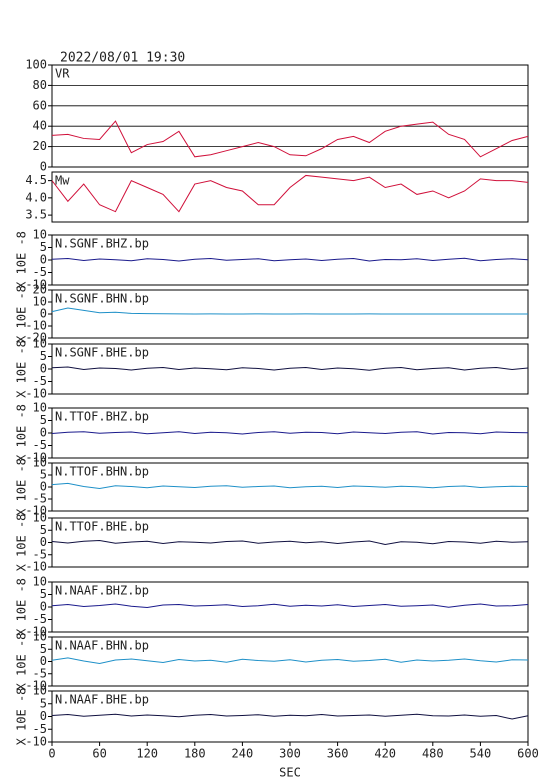 The width and height of the screenshot is (554, 781). I want to click on x-tick-label: 0, so click(51, 754).